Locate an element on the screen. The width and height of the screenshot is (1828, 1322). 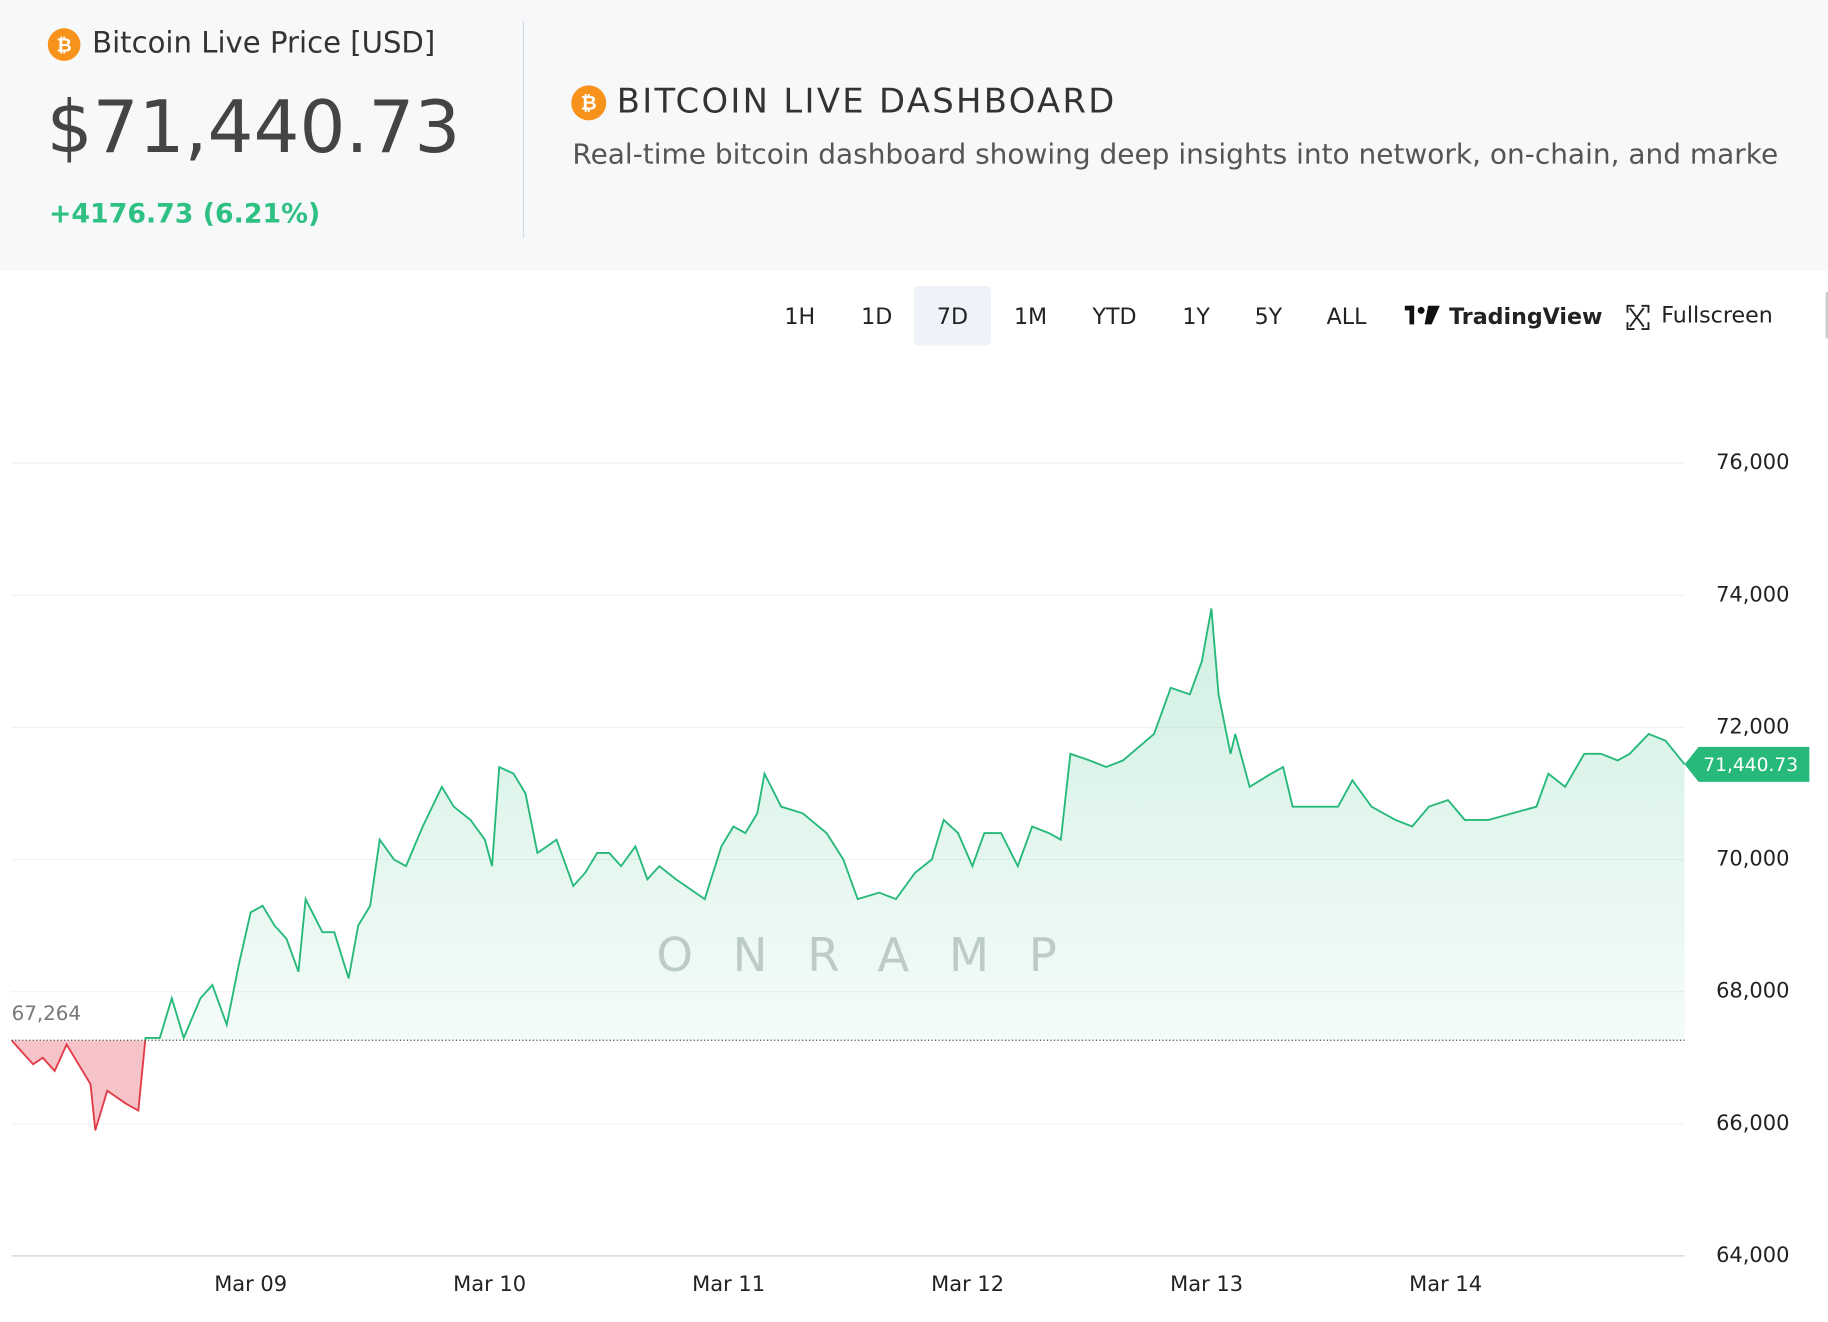
fullscreen-button: Fullscreen is located at coordinates (1716, 316).